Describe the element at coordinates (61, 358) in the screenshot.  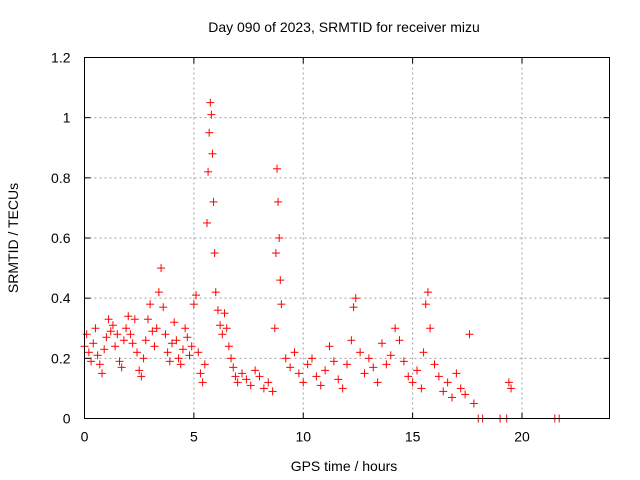
I see `y-tick-label: 0.2` at that location.